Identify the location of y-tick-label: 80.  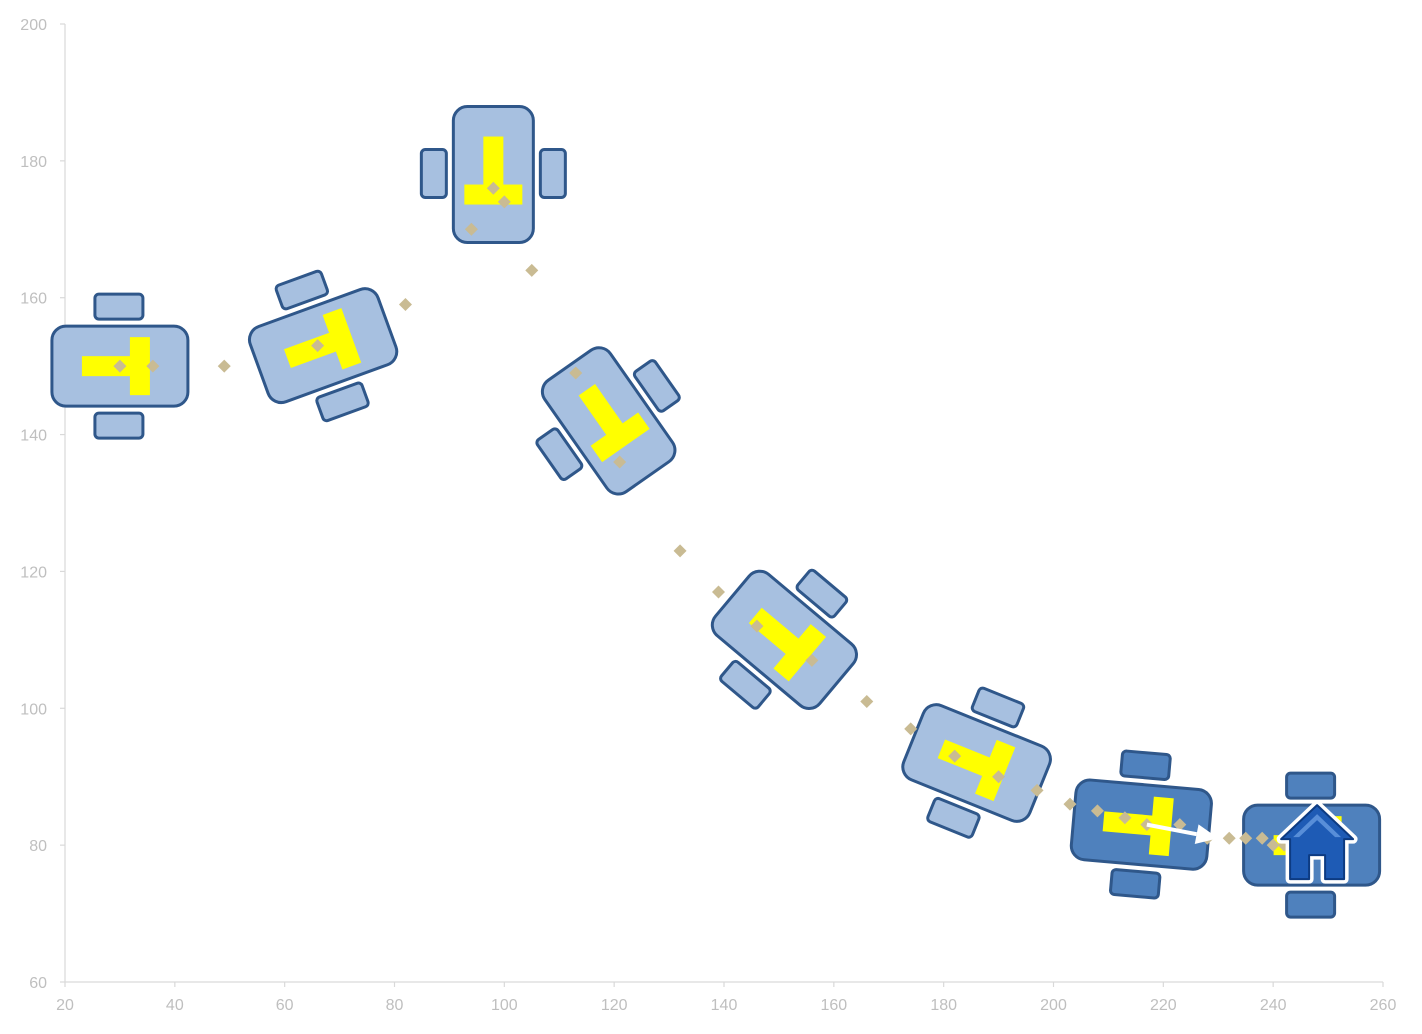
(38, 846).